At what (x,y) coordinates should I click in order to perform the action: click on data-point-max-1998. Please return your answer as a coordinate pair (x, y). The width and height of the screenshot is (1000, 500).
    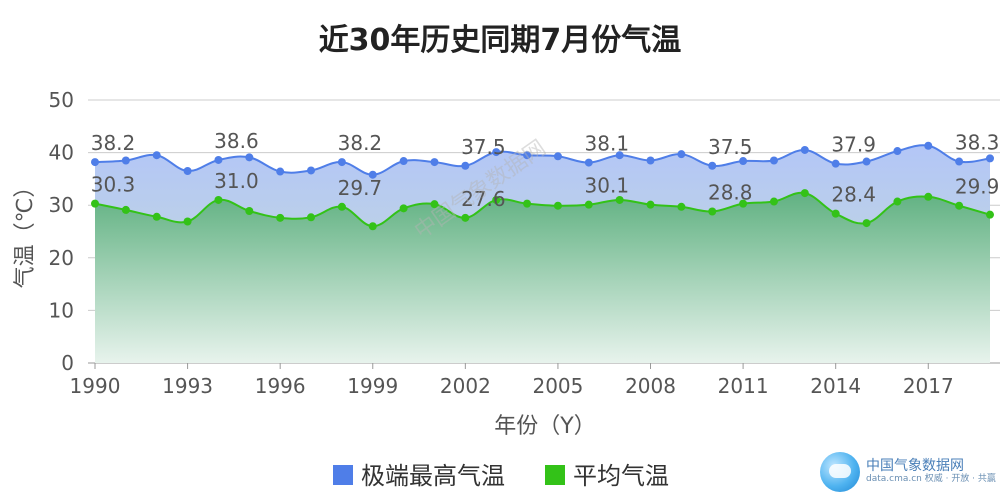
    Looking at the image, I should click on (341, 162).